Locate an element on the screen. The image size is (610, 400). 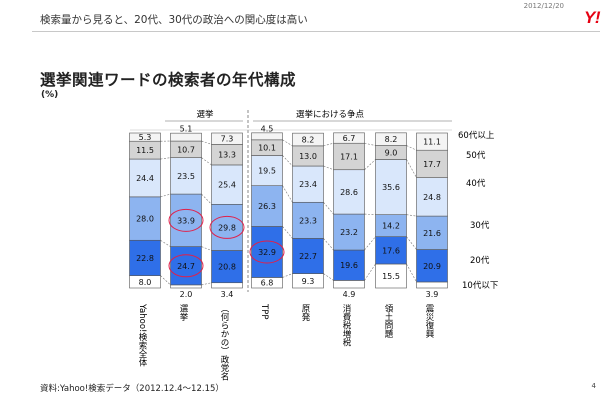
data-label: 32.9 is located at coordinates (267, 252).